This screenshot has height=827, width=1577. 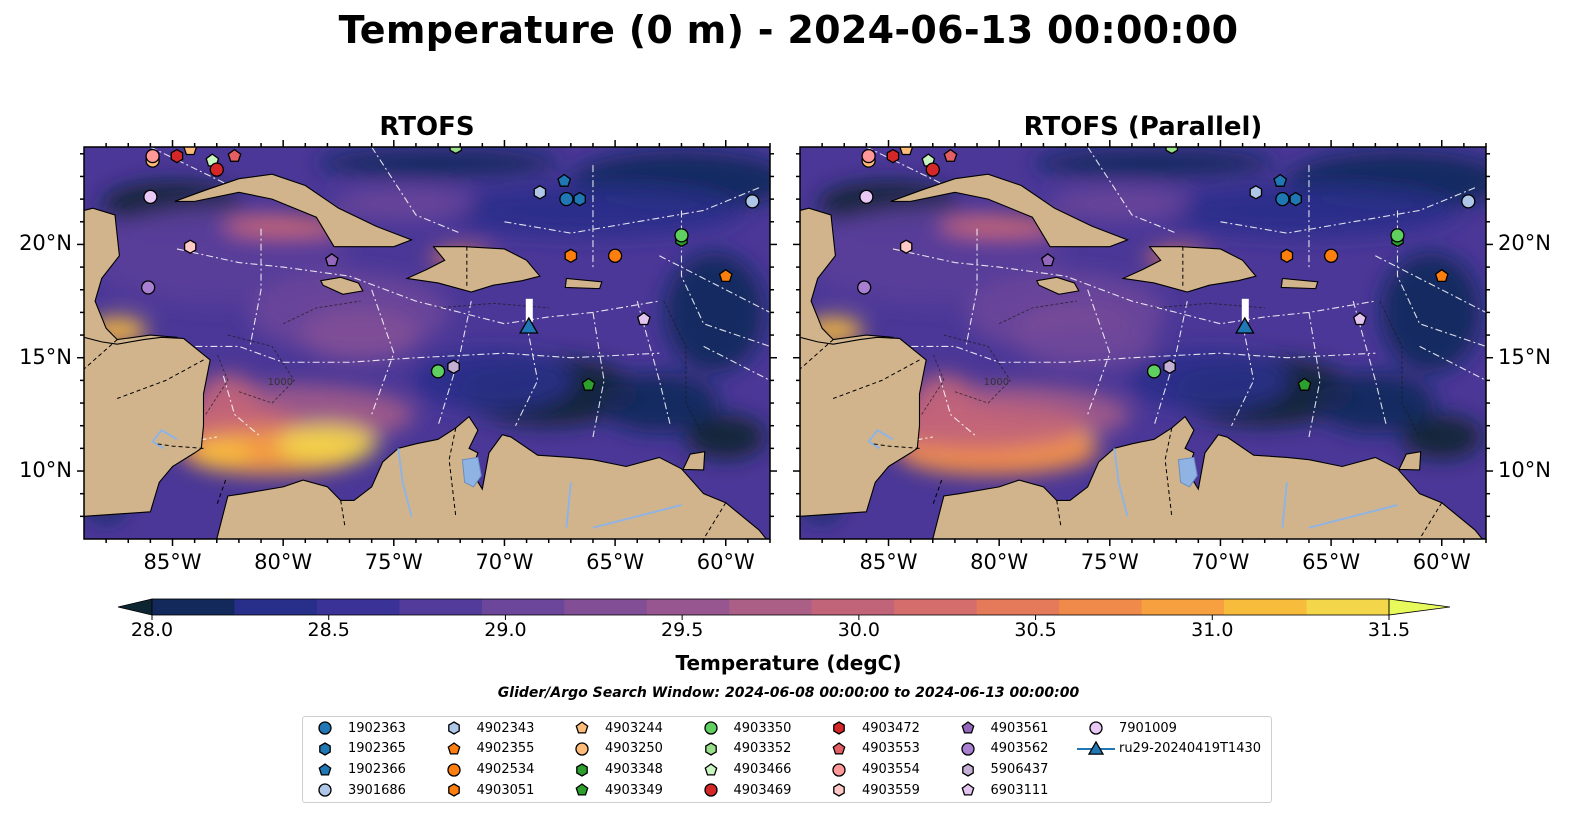 I want to click on legend-entry: ru29-20240419T1430, so click(x=1169, y=749).